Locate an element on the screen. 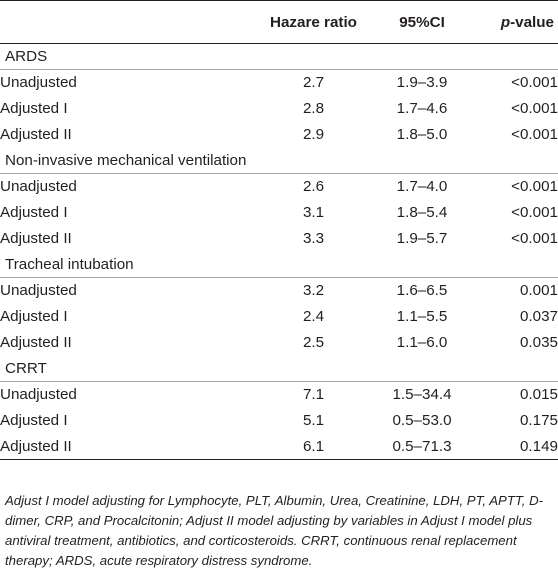 The width and height of the screenshot is (558, 571). header-p-value-text: value is located at coordinates (534, 22).